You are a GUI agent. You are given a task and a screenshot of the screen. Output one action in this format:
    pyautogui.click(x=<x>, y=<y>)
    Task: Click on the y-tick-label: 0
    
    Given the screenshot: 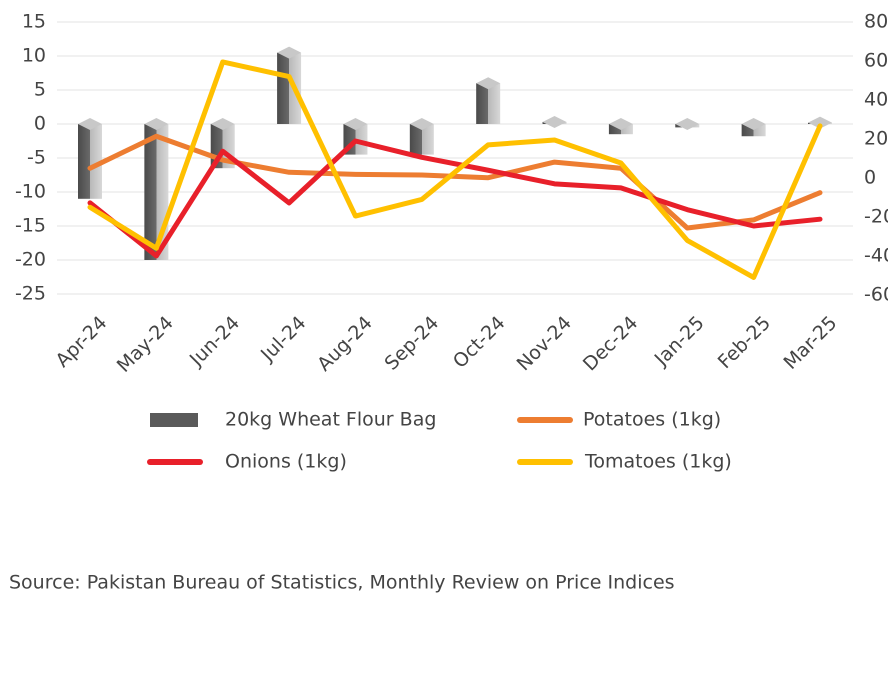 What is the action you would take?
    pyautogui.click(x=40, y=124)
    